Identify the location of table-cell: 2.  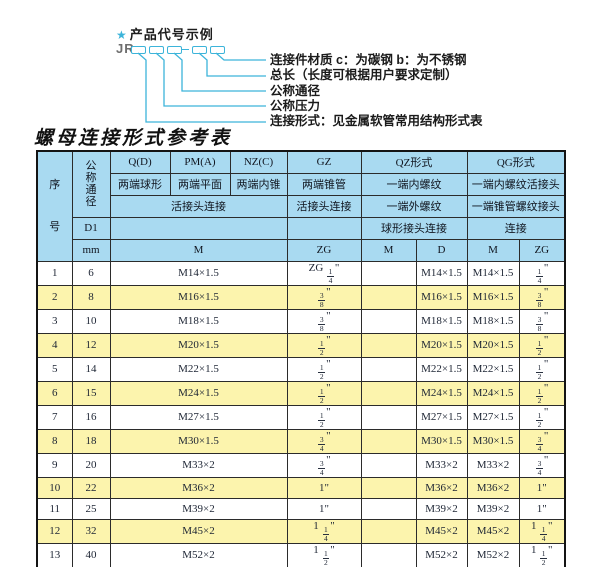
(54, 297).